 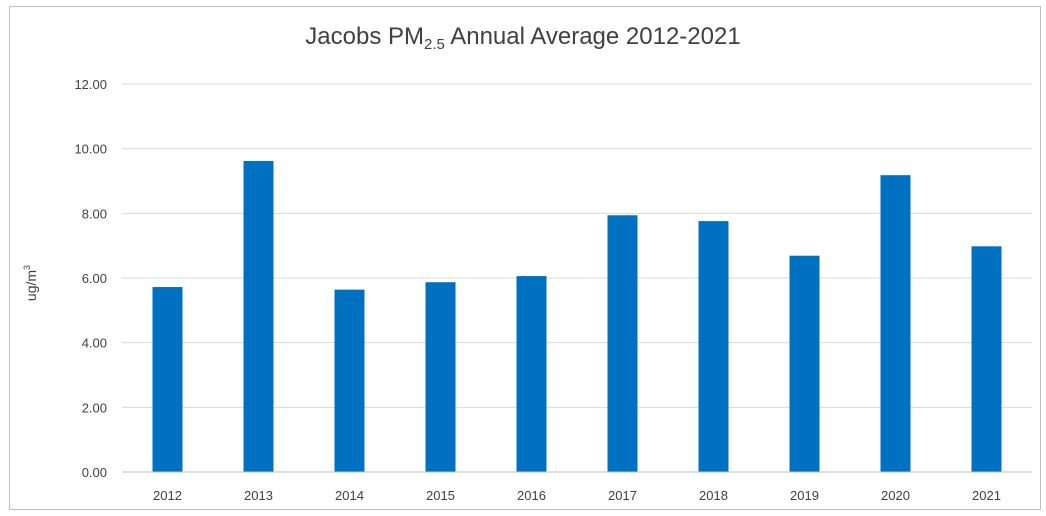 What do you see at coordinates (365, 36) in the screenshot?
I see `chart-title-prefix: Jacobs PM` at bounding box center [365, 36].